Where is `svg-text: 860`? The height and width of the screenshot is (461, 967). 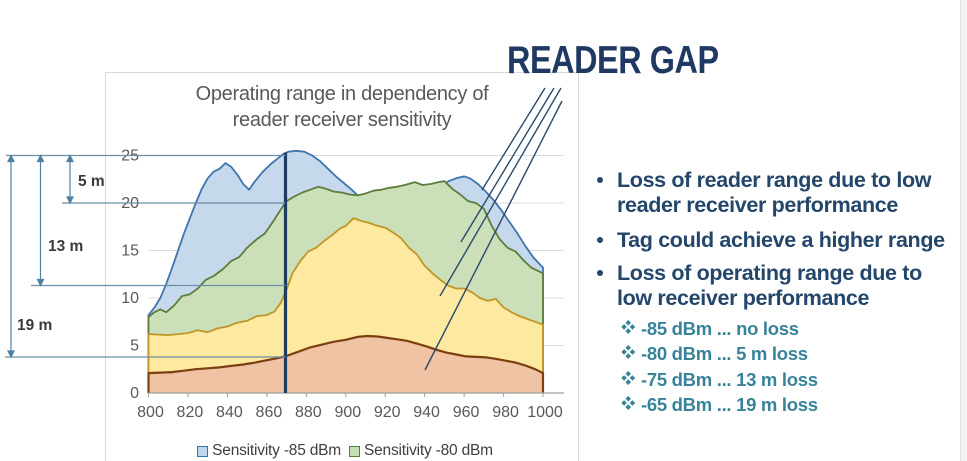 svg-text: 860 is located at coordinates (269, 412).